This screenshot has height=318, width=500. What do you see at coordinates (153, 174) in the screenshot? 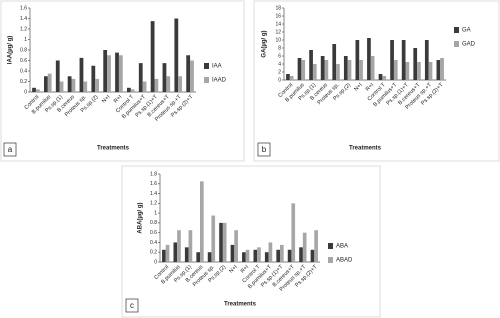
I see `y-tick-label: 1.8` at bounding box center [153, 174].